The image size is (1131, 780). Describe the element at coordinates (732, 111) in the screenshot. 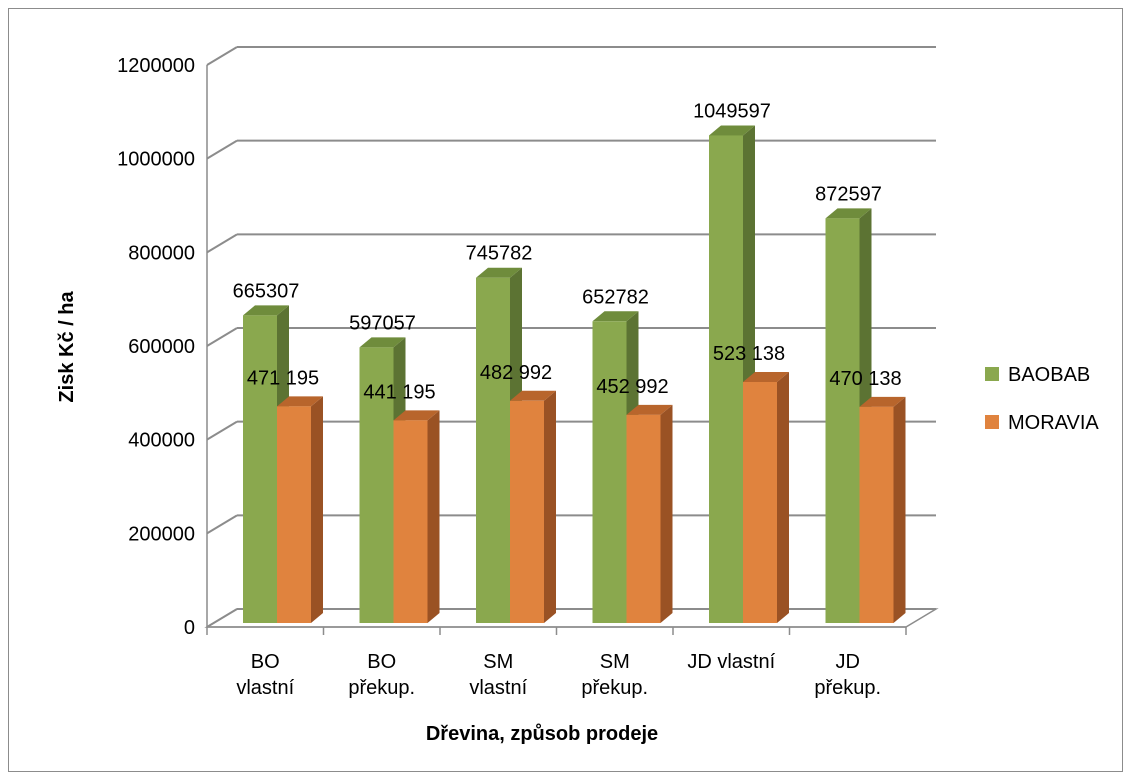

I see `data-label: 1049597` at that location.